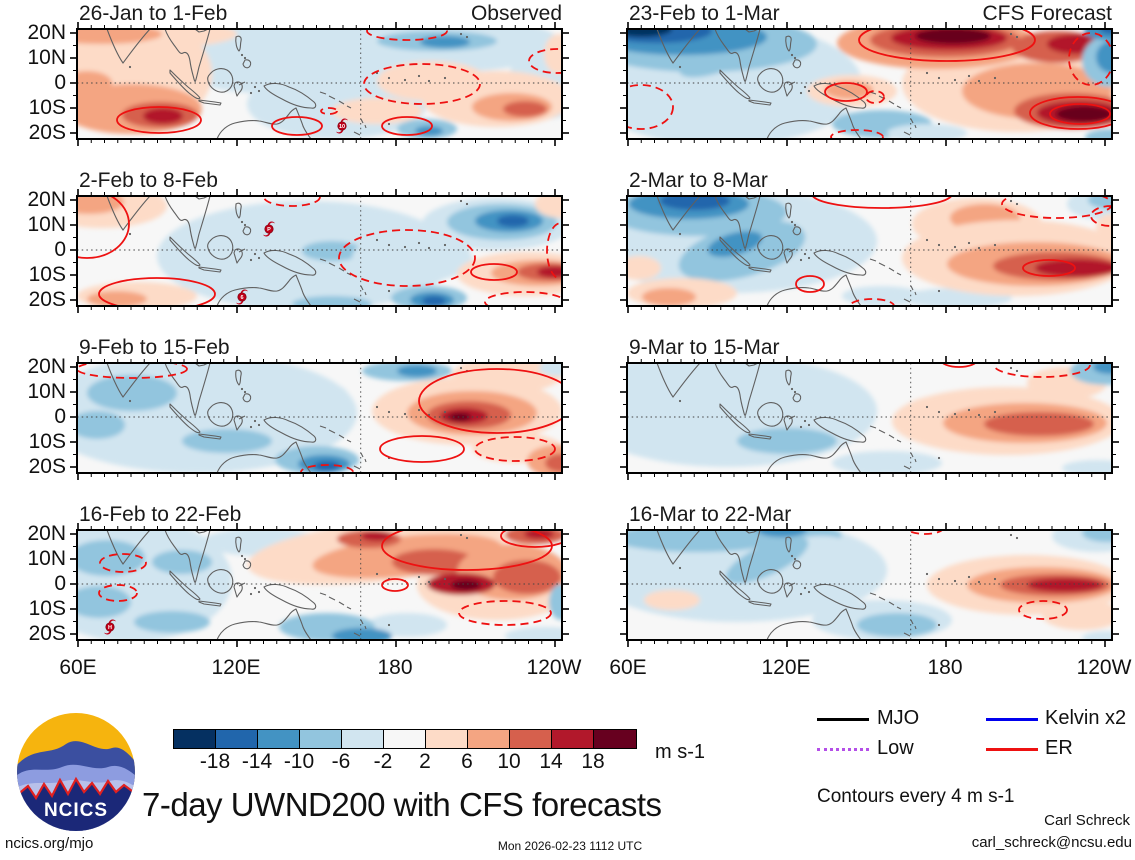 This screenshot has width=1135, height=860. I want to click on ncics-logo-graphic: NCICS, so click(76, 772).